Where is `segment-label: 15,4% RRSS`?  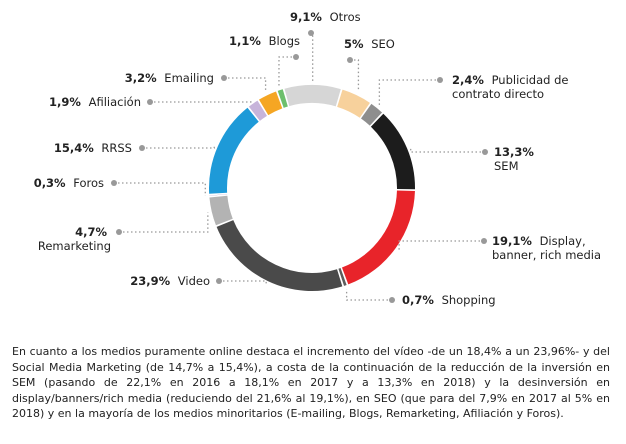 segment-label: 15,4% RRSS is located at coordinates (93, 148).